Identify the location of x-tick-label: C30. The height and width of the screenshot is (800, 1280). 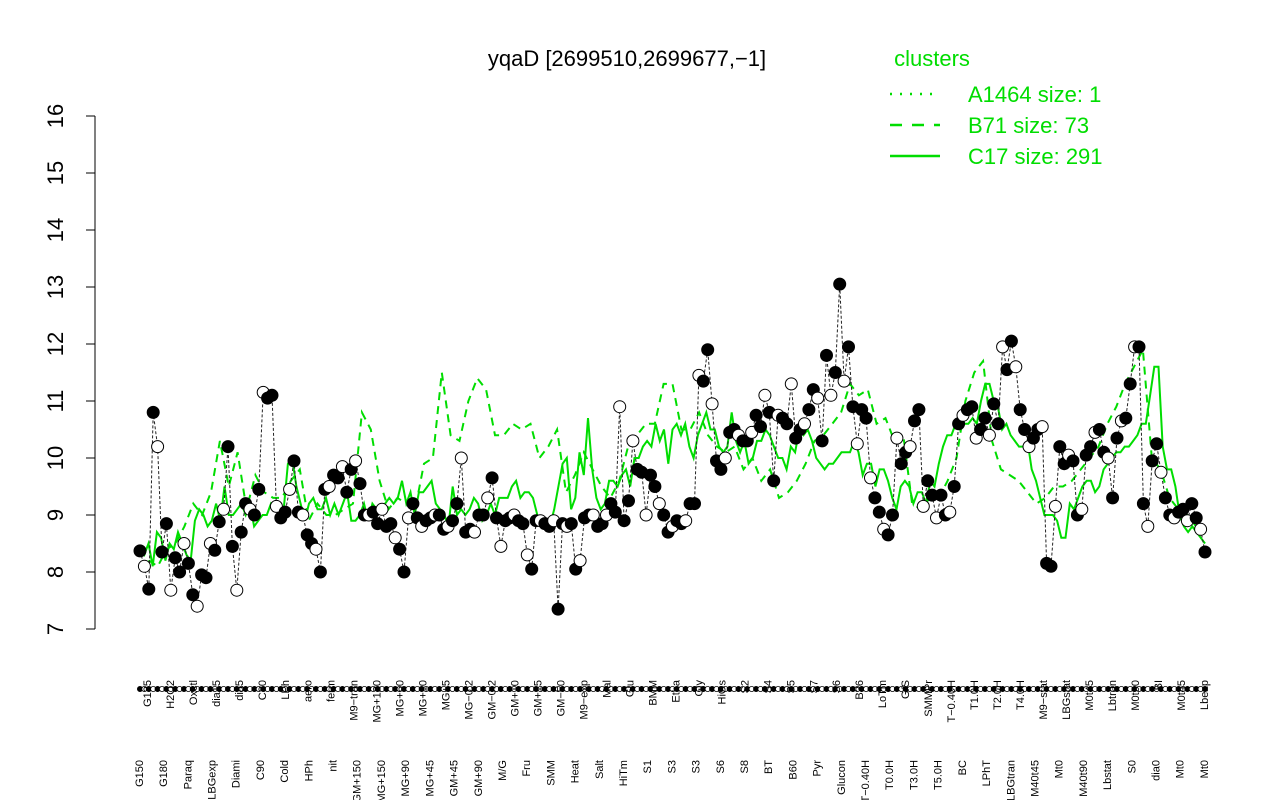
(263, 690).